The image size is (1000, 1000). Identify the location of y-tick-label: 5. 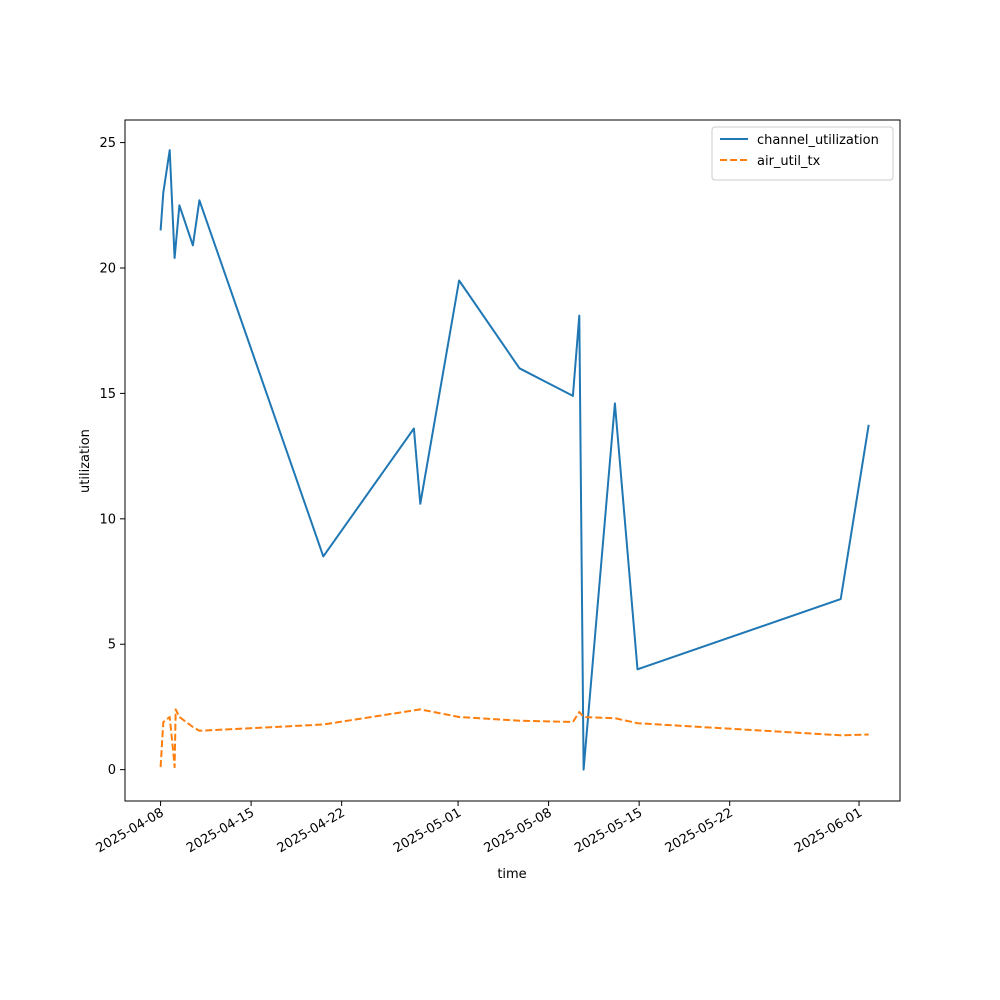
(112, 645).